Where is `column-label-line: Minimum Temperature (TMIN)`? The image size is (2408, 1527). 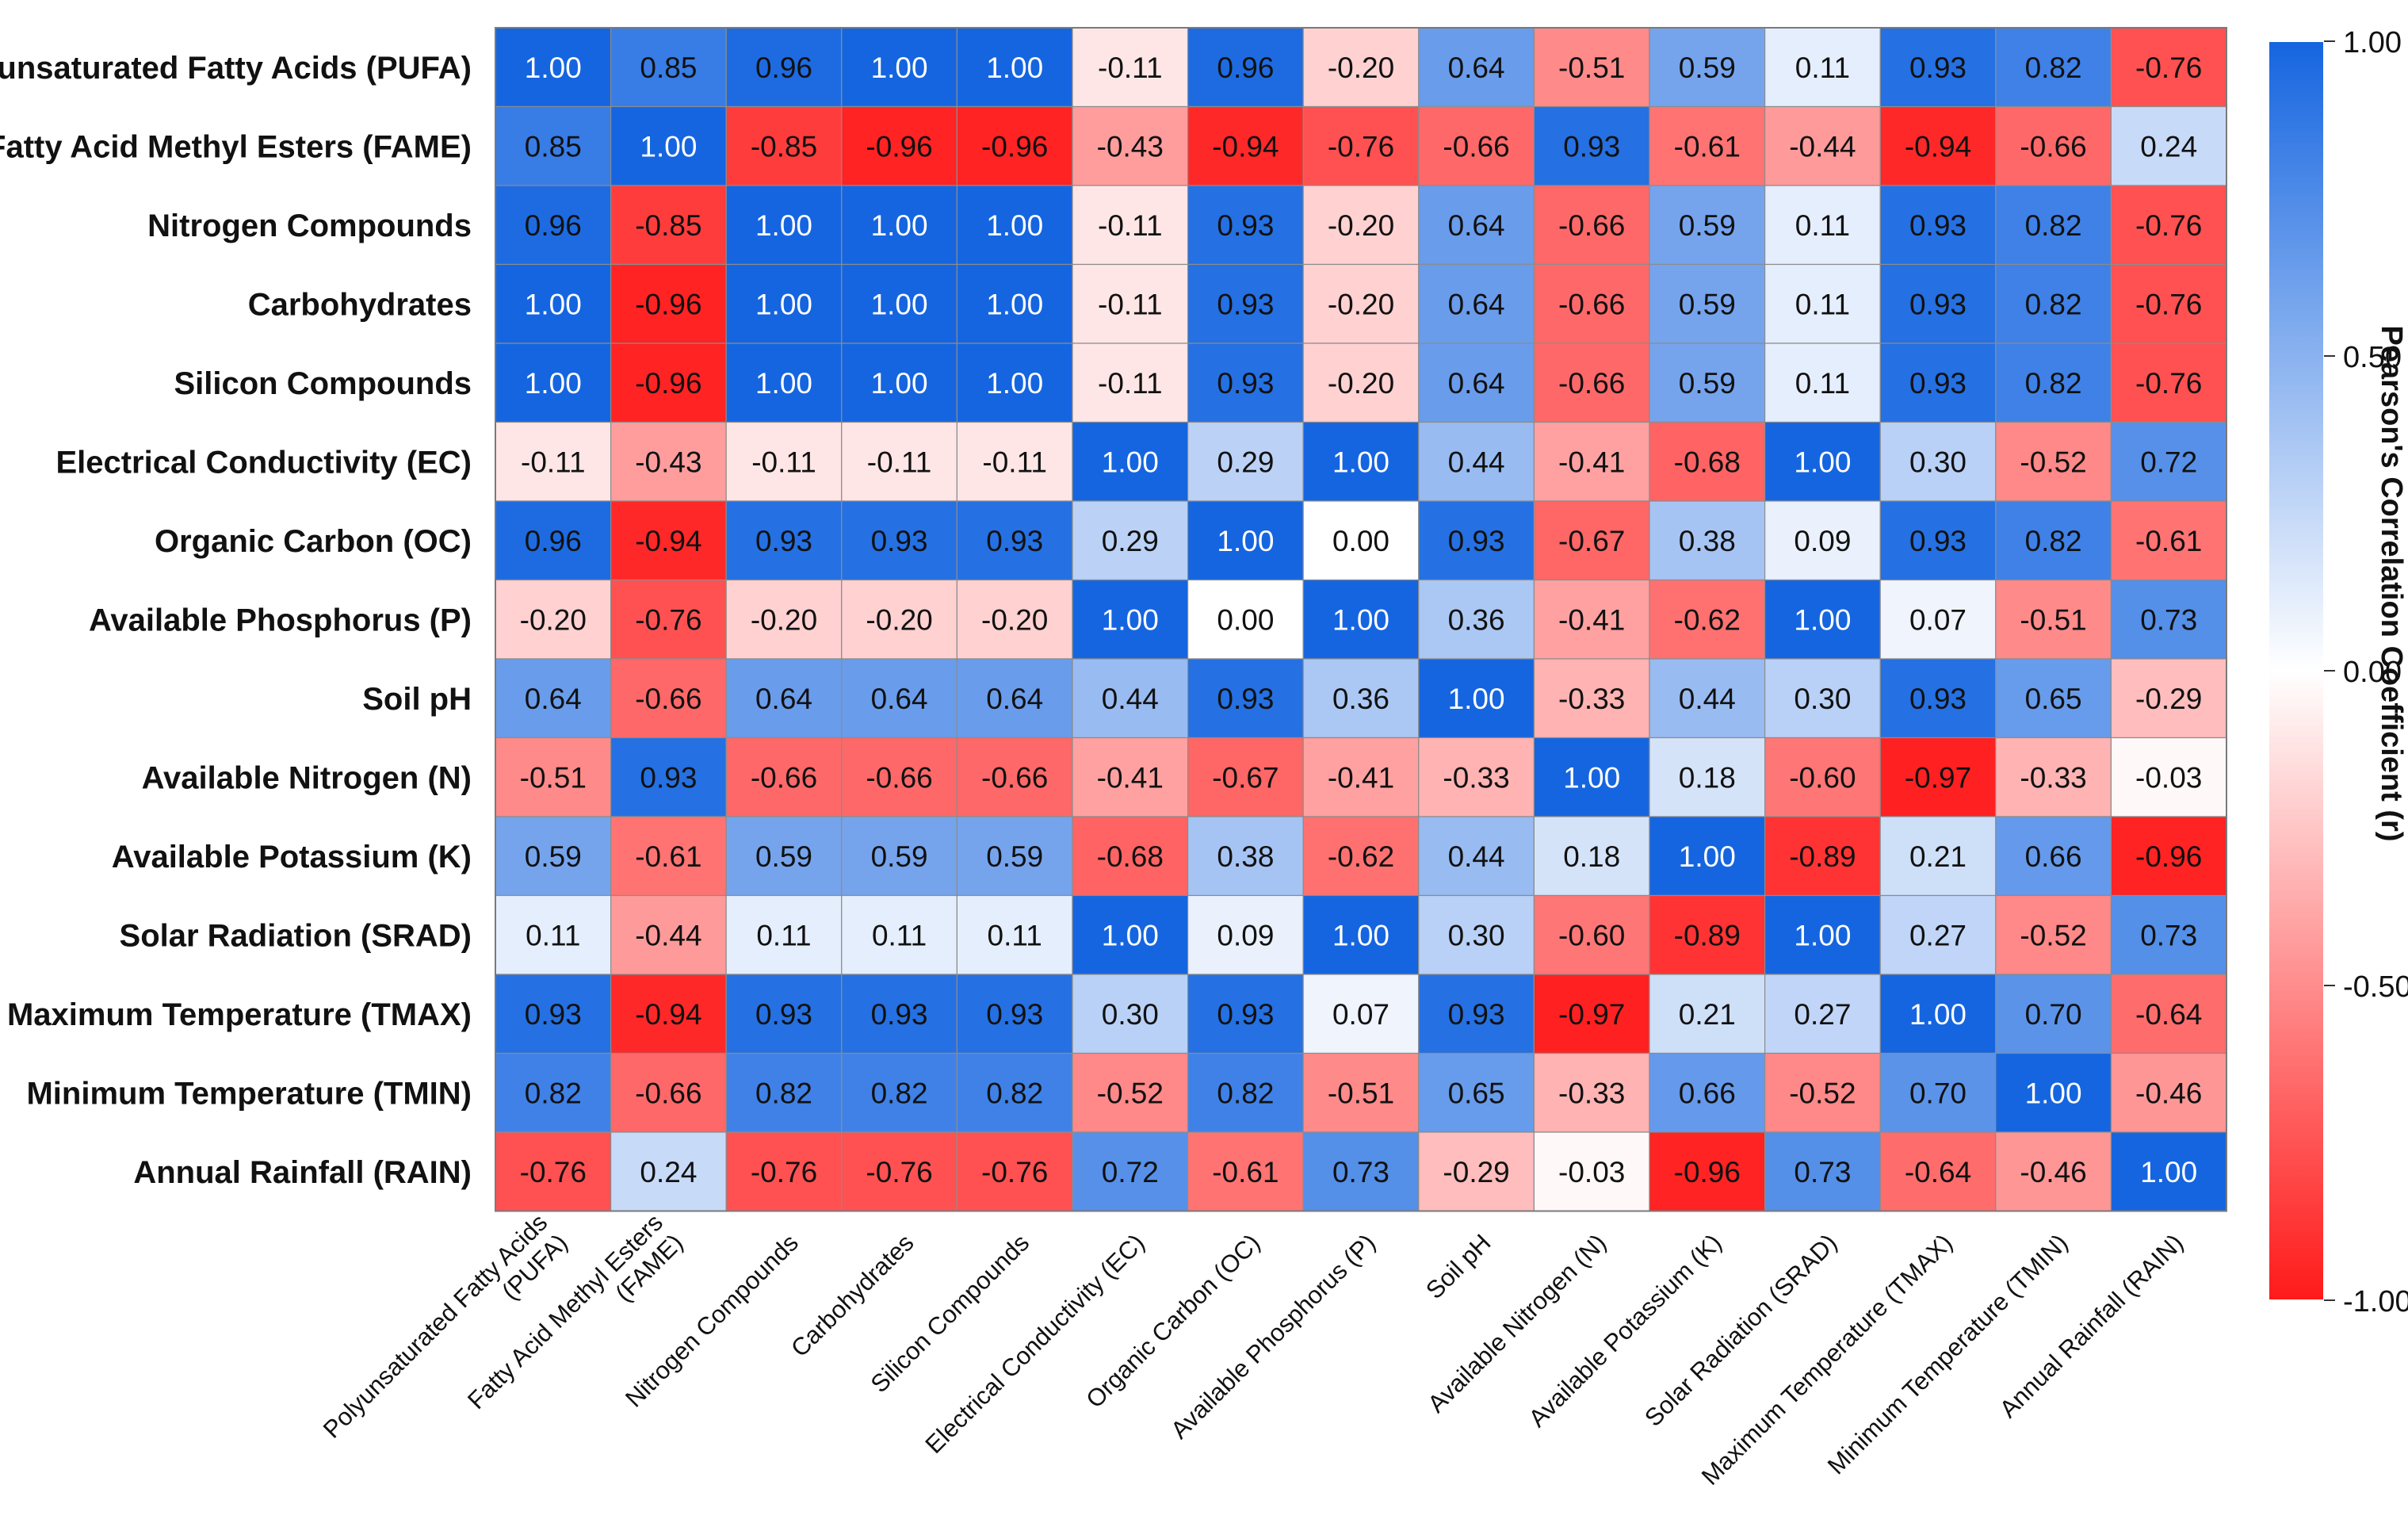
column-label-line: Minimum Temperature (TMIN) is located at coordinates (1948, 1354).